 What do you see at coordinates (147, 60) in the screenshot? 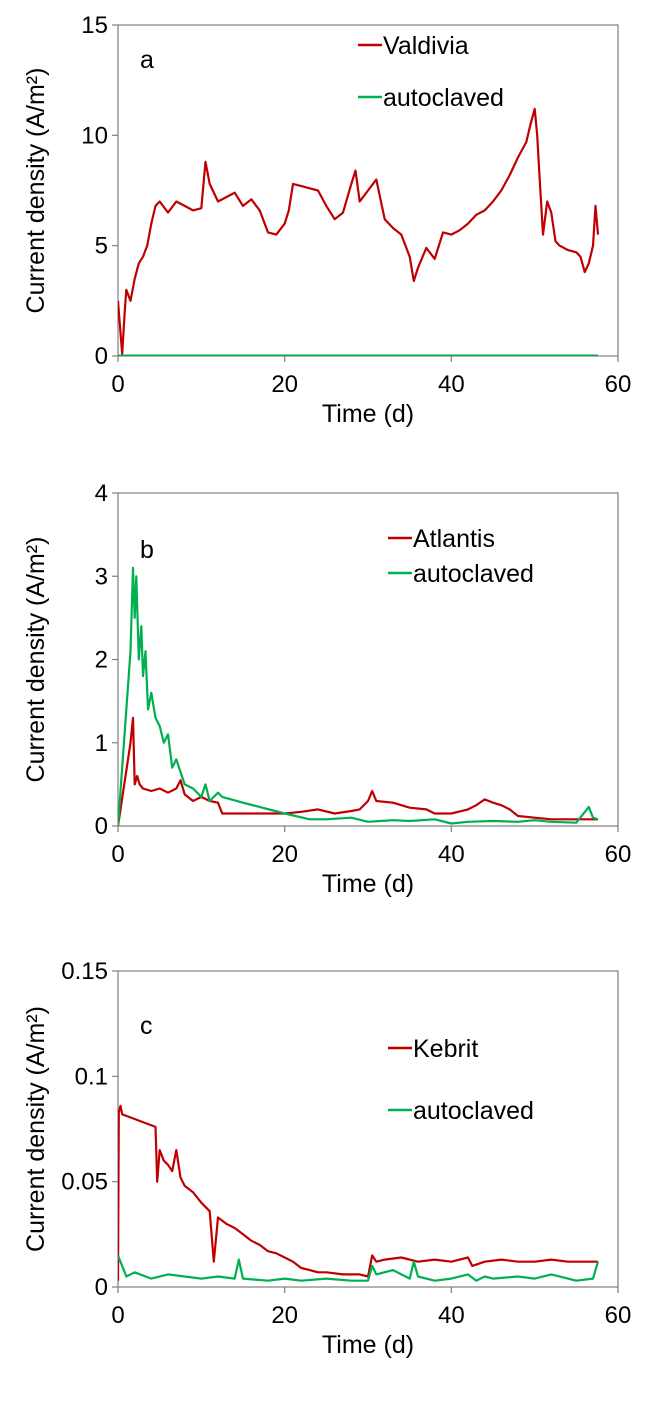
I see `panel-label: a` at bounding box center [147, 60].